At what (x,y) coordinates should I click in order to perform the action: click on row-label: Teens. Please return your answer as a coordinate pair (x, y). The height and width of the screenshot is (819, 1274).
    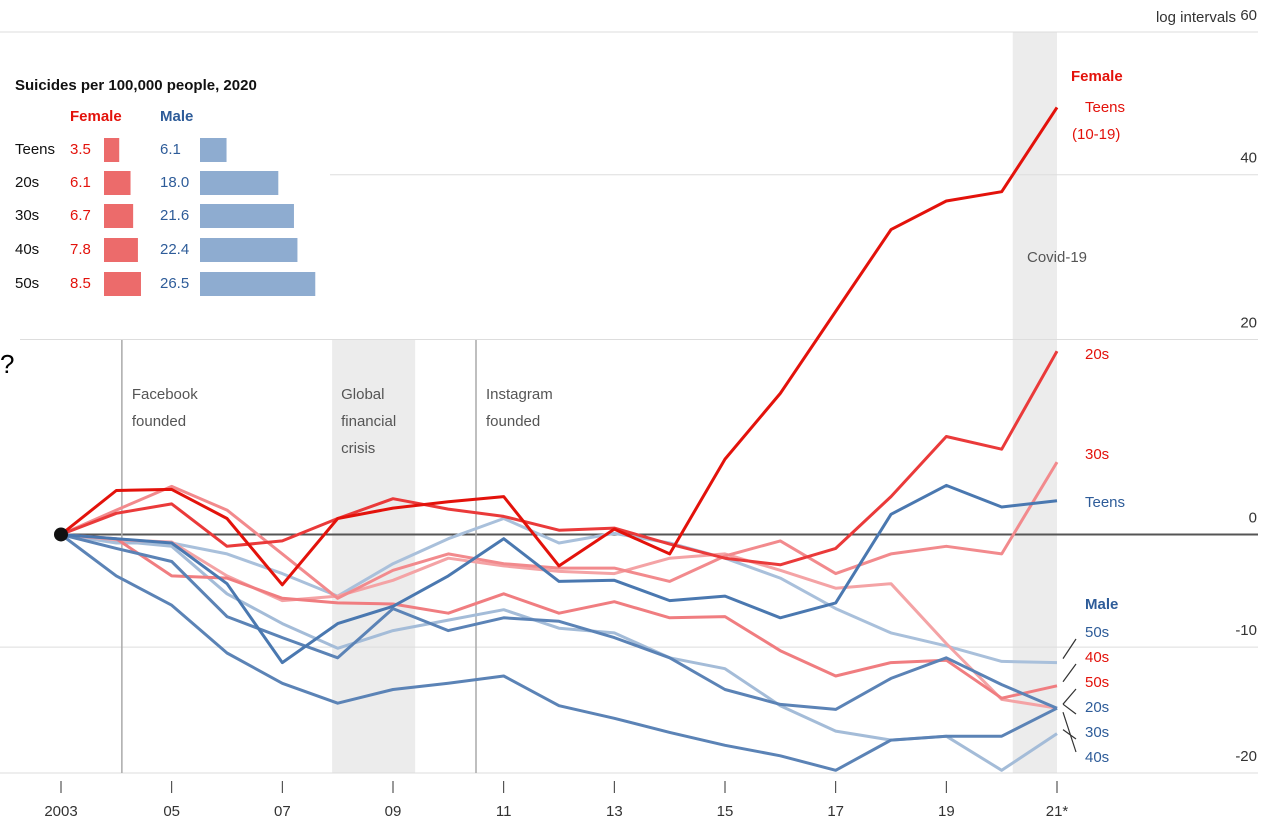
    Looking at the image, I should click on (35, 149).